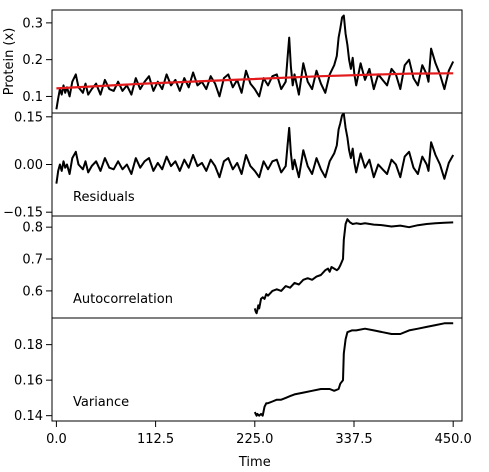 Image resolution: width=489 pixels, height=472 pixels. I want to click on panel-3-series-1-line, so click(353, 266).